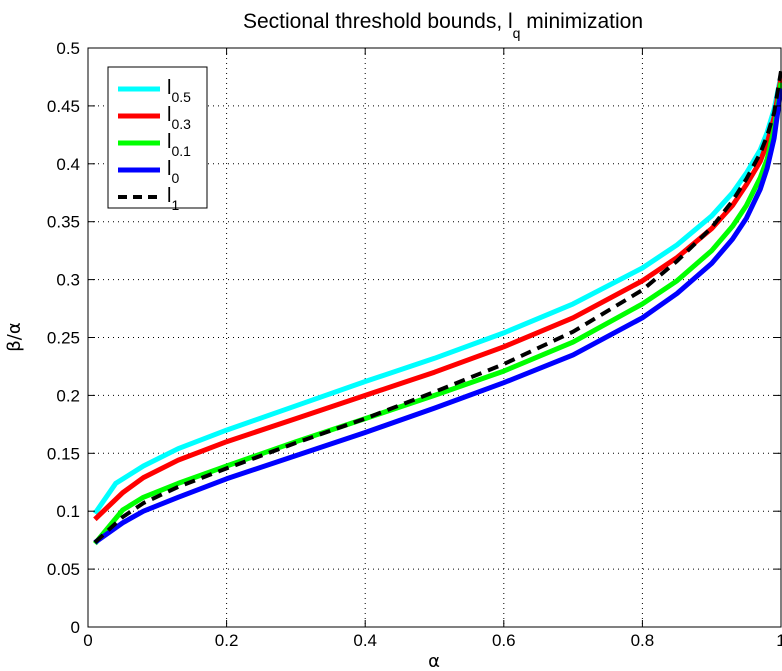 Image resolution: width=782 pixels, height=671 pixels. Describe the element at coordinates (75, 627) in the screenshot. I see `y-tick-label: 0` at that location.